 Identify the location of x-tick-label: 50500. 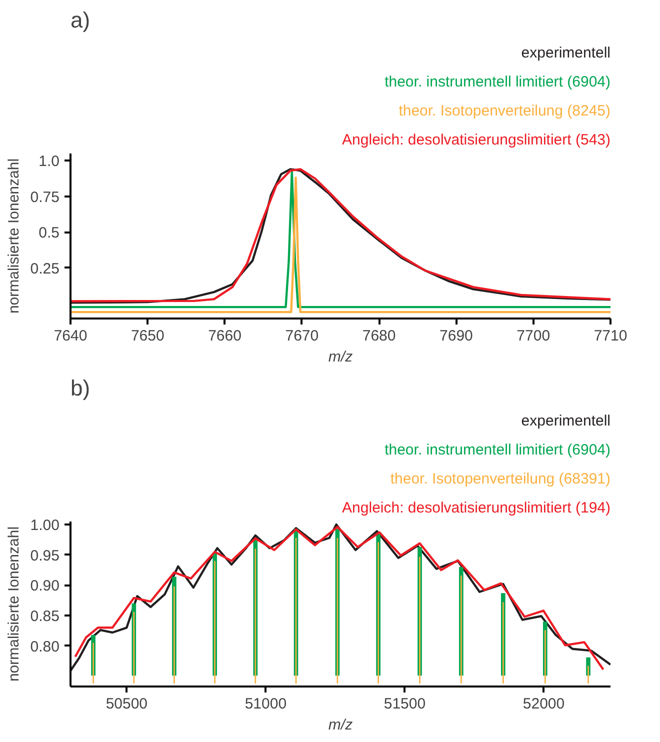
(127, 704).